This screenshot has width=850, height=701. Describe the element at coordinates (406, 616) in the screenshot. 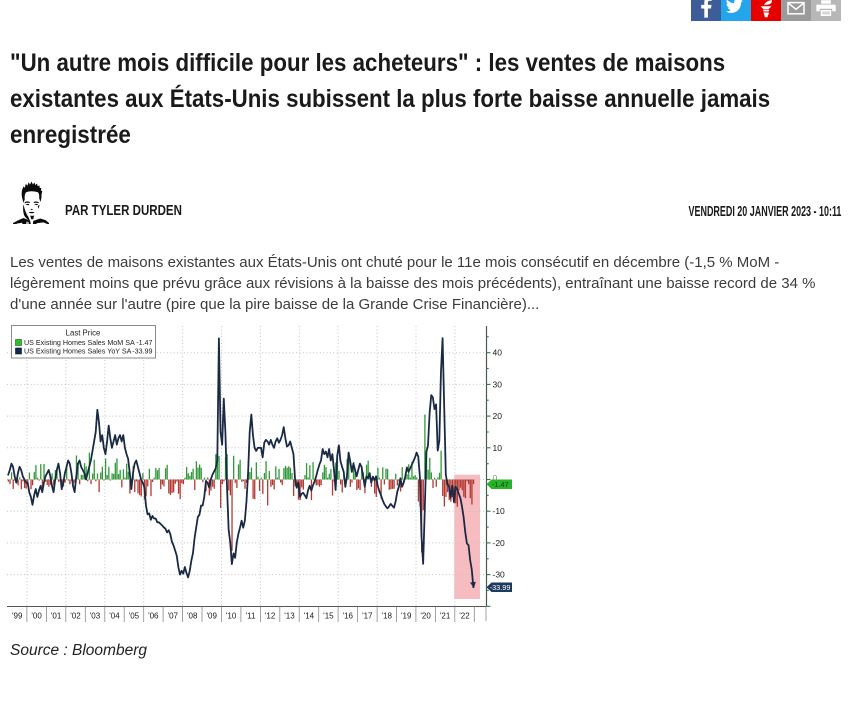

I see `svg-text: '19` at that location.